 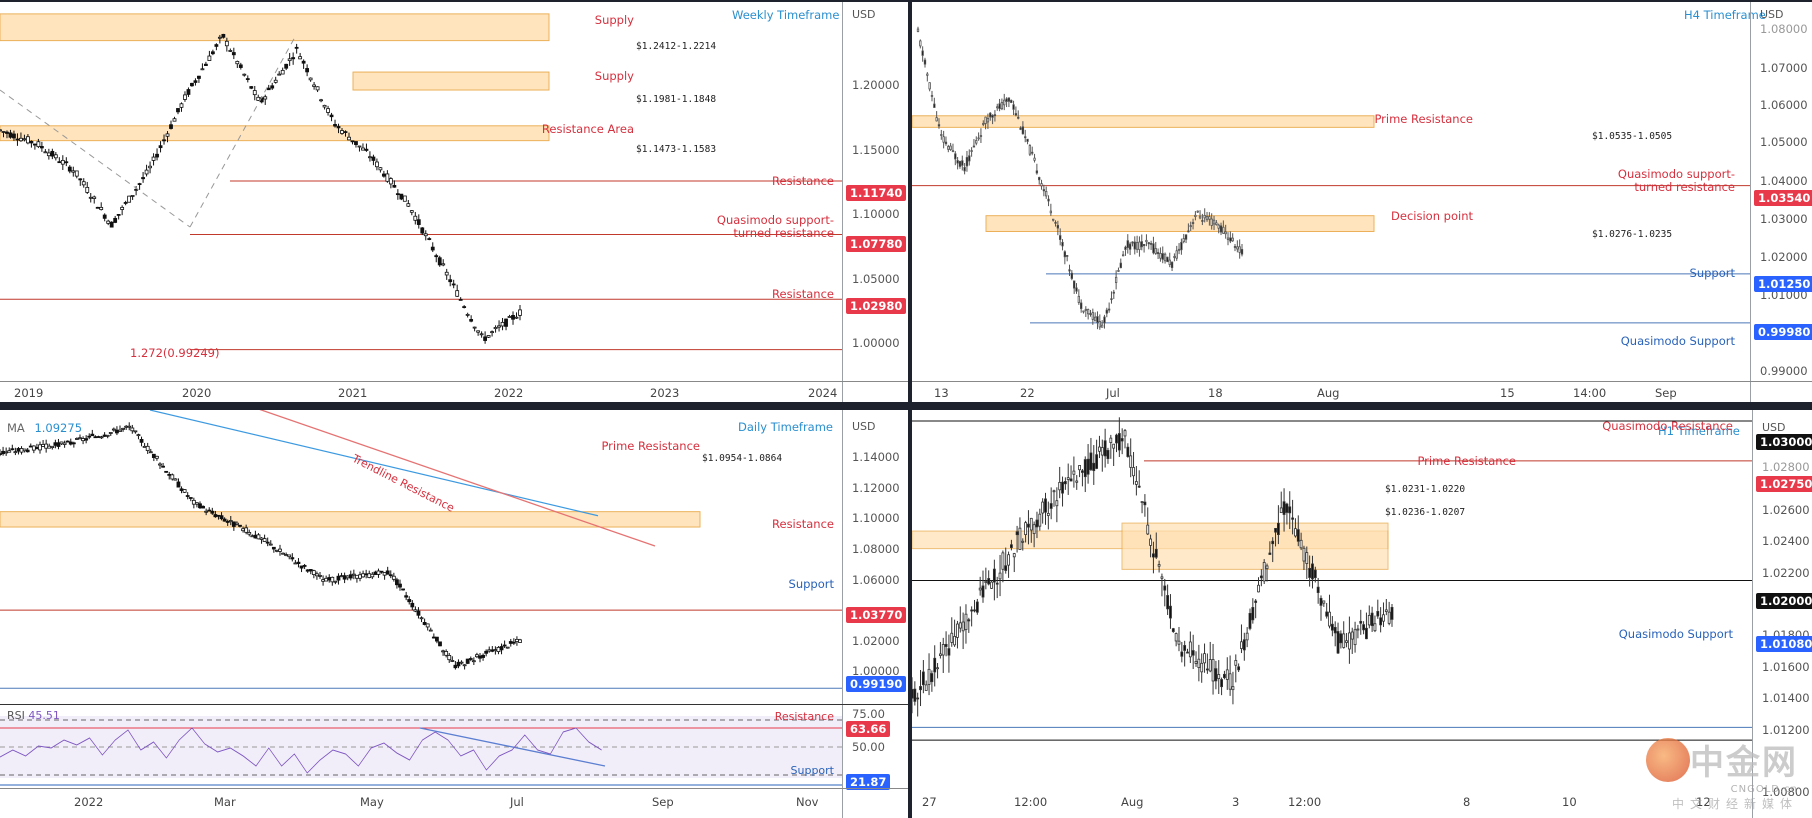 What do you see at coordinates (650, 446) in the screenshot?
I see `daily-zone-label-prime-resistance: Prime Resistance` at bounding box center [650, 446].